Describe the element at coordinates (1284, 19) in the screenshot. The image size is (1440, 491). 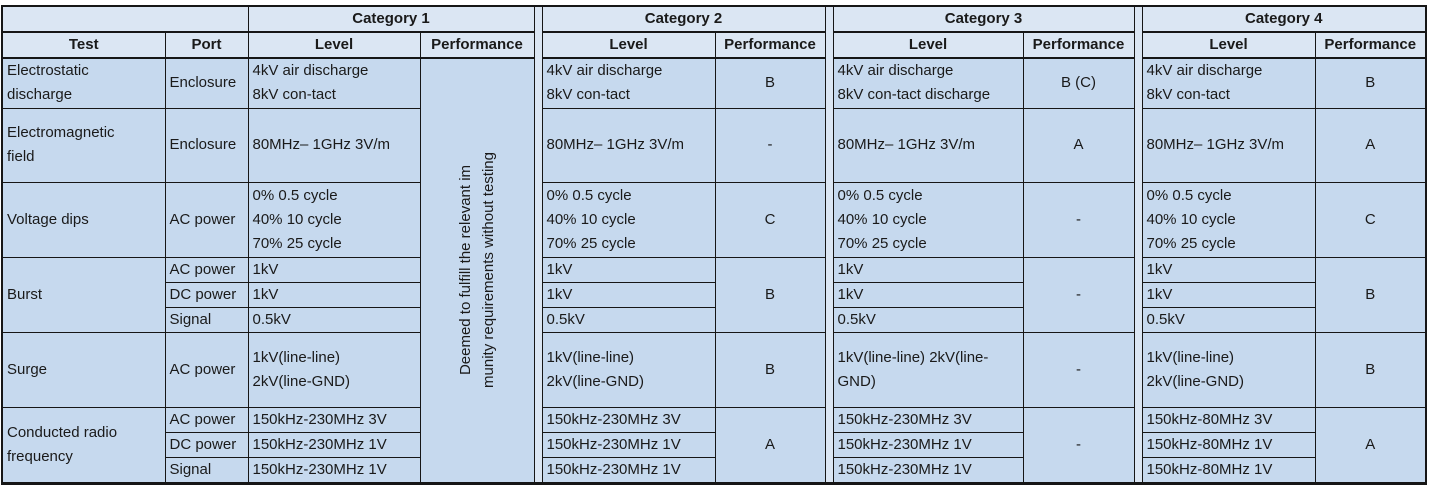
I see `category-4-header: Category 4` at that location.